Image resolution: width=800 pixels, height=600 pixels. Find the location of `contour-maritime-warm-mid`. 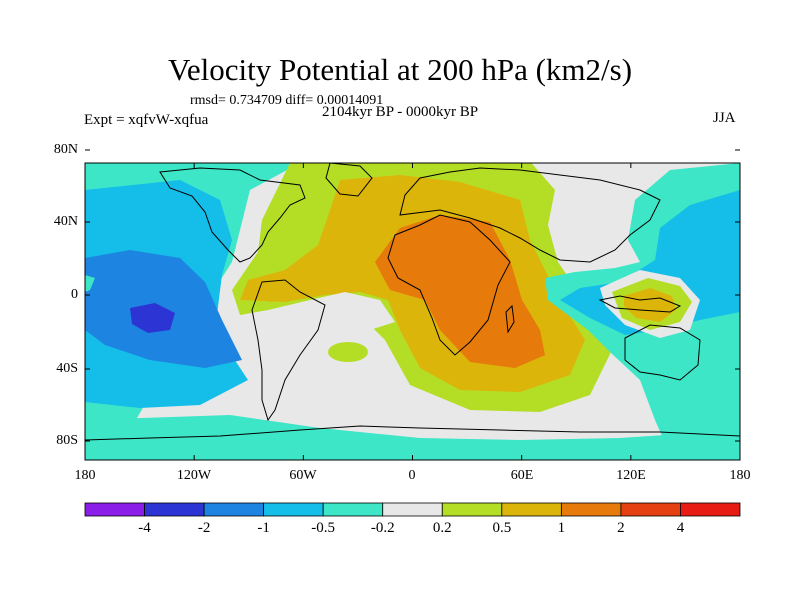

contour-maritime-warm-mid is located at coordinates (650, 305).